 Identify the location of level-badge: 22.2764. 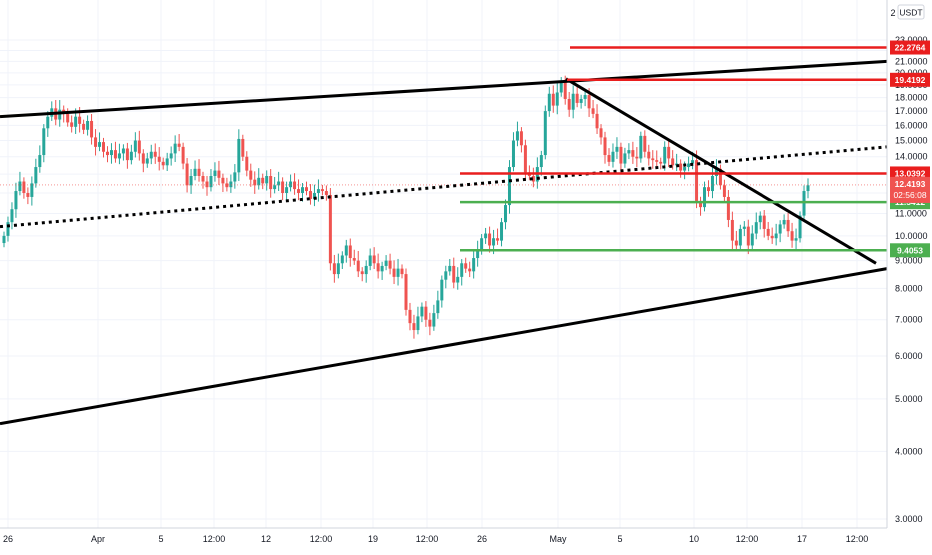
(910, 47).